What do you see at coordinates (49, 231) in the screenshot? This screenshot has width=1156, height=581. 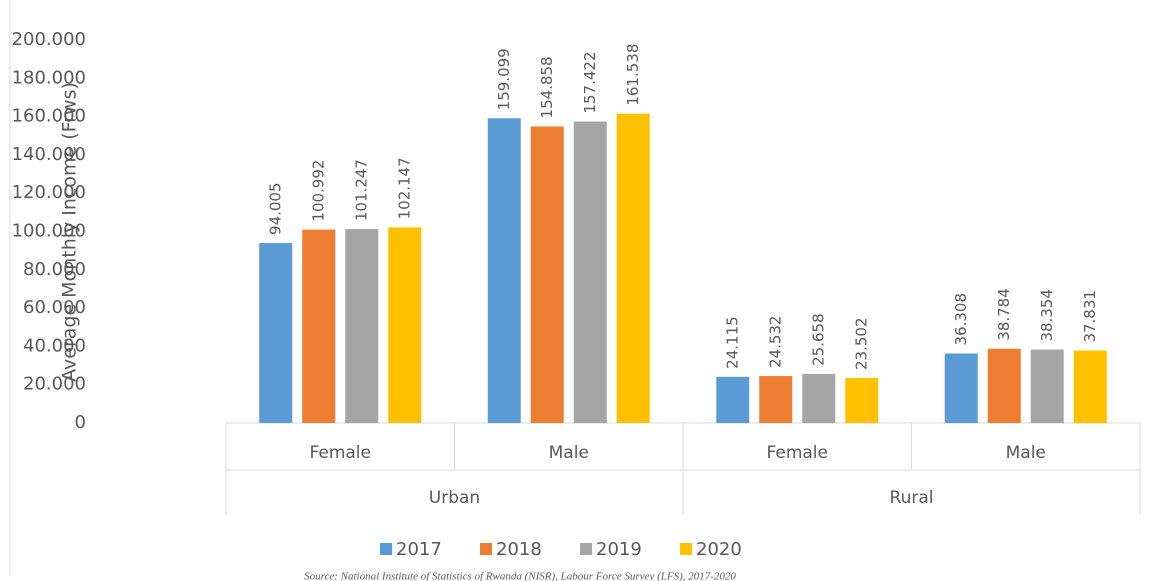 I see `y-tick-label: 100.000` at bounding box center [49, 231].